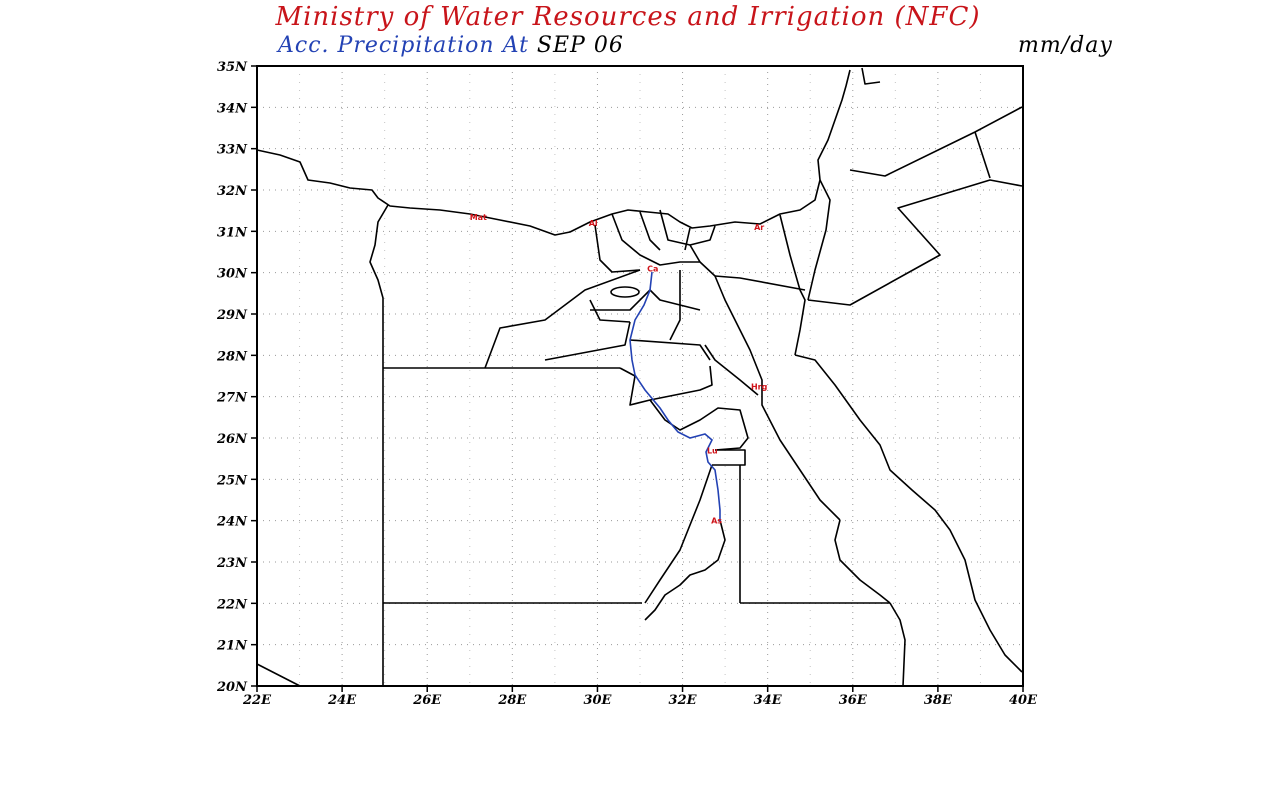  I want to click on lat-tick-label: 20N, so click(232, 687).